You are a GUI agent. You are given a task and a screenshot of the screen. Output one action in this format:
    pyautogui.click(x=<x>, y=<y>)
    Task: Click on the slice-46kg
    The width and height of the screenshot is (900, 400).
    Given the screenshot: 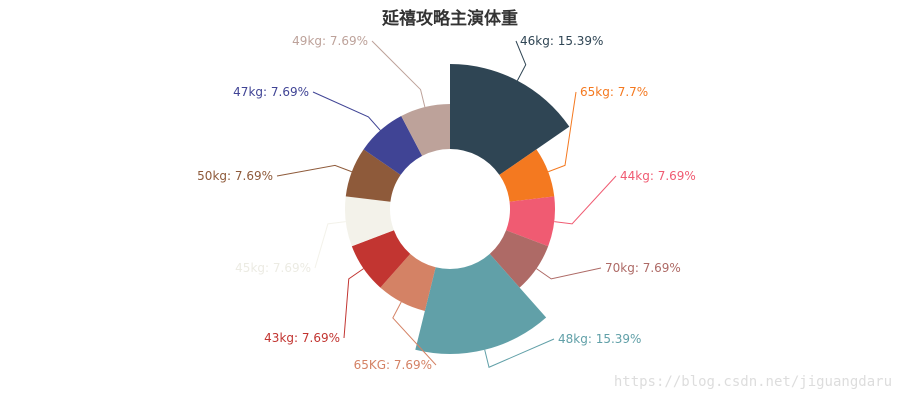 What is the action you would take?
    pyautogui.click(x=510, y=119)
    